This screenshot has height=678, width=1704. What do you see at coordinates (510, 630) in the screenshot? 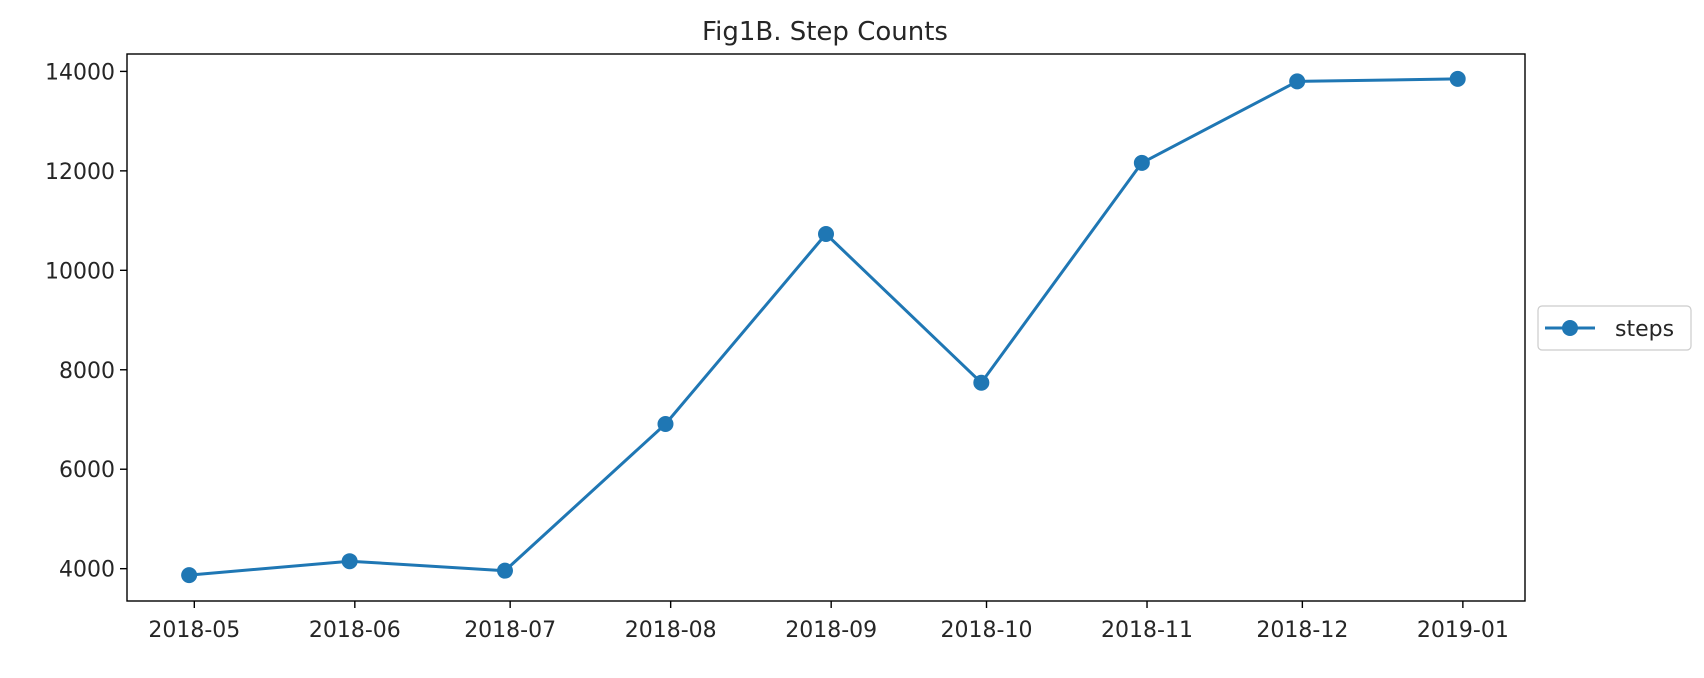
I see `x-tick-label: 2018-07` at bounding box center [510, 630].